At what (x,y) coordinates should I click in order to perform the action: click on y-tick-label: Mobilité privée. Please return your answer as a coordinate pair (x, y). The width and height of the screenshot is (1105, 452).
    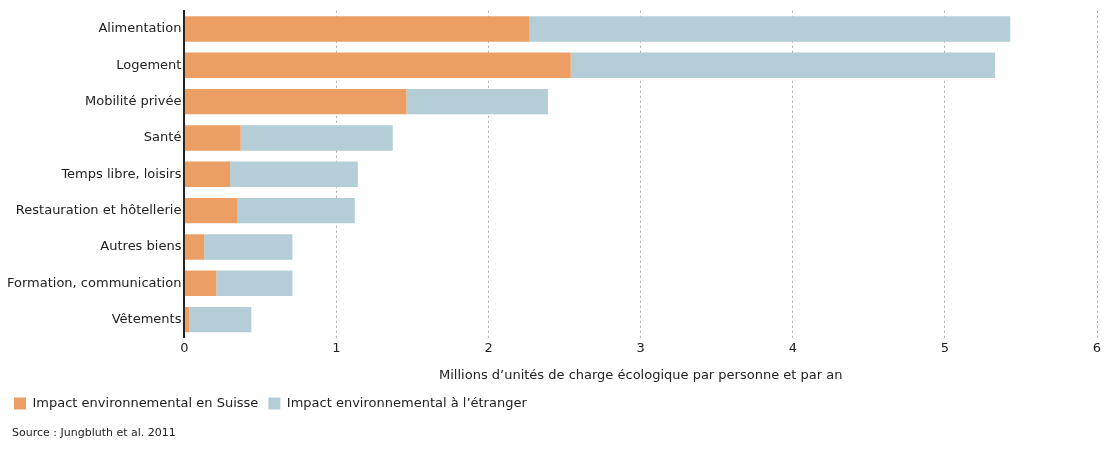
    Looking at the image, I should click on (133, 101).